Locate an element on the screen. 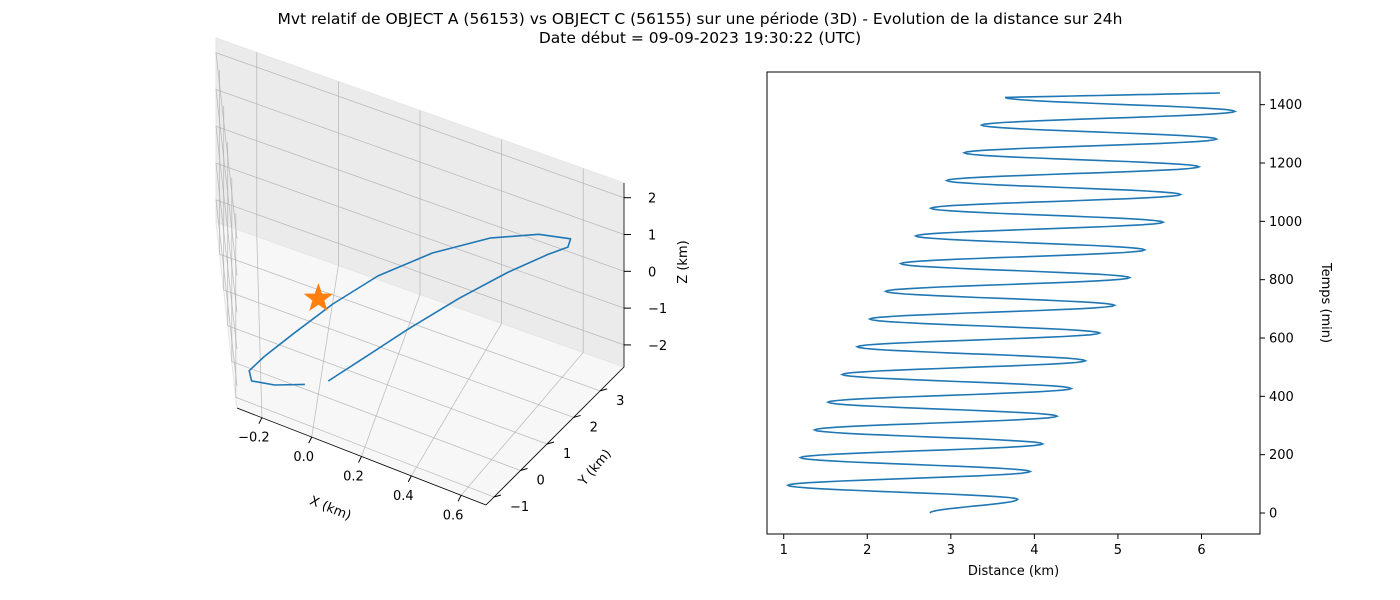  y-axis-line is located at coordinates (555, 436).